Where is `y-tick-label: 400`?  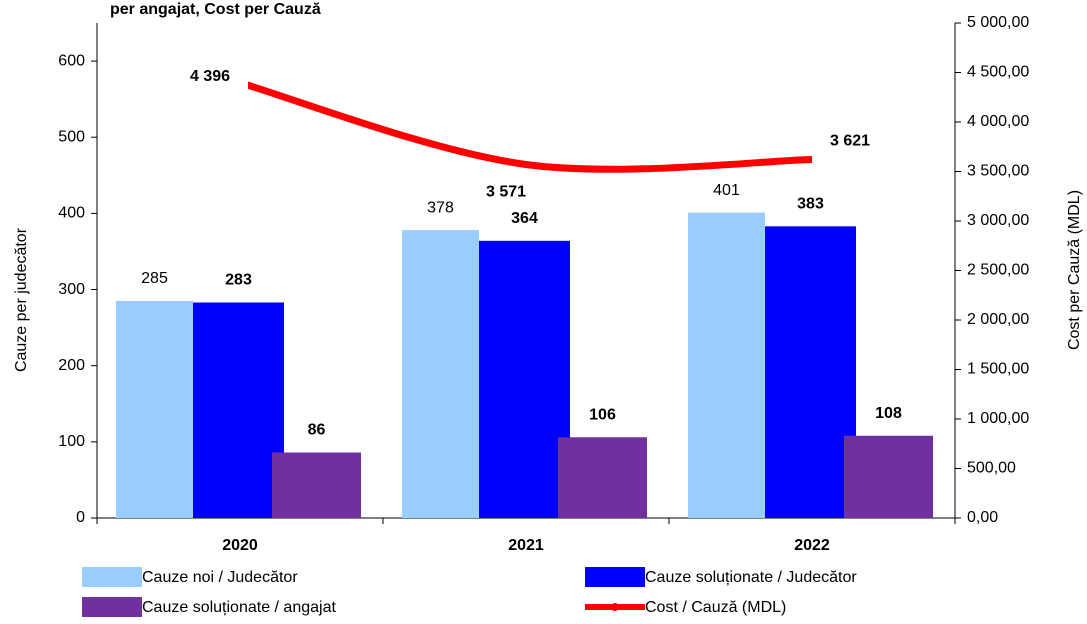
y-tick-label: 400 is located at coordinates (71, 213).